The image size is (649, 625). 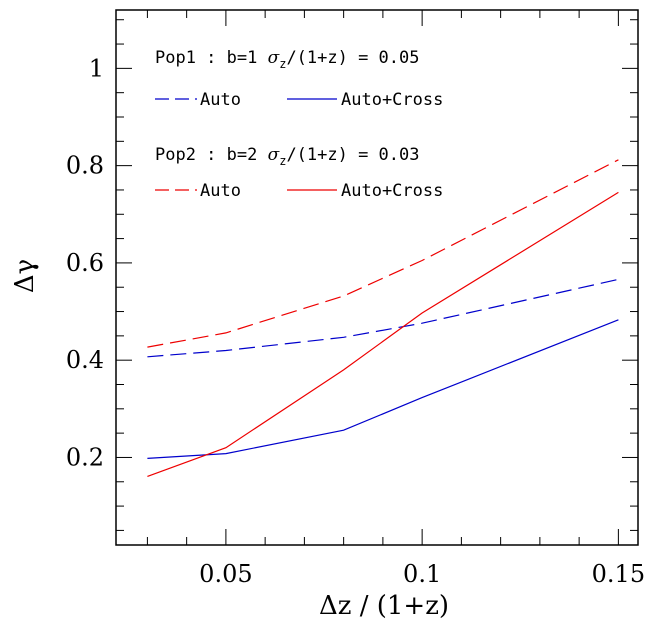 I want to click on legend-pop1-cross-label: Auto+Cross, so click(x=392, y=100).